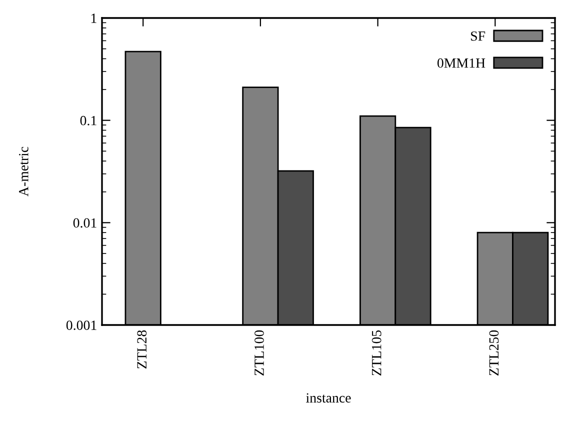 The image size is (571, 442). I want to click on y-tick-label: 0.01, so click(84, 223).